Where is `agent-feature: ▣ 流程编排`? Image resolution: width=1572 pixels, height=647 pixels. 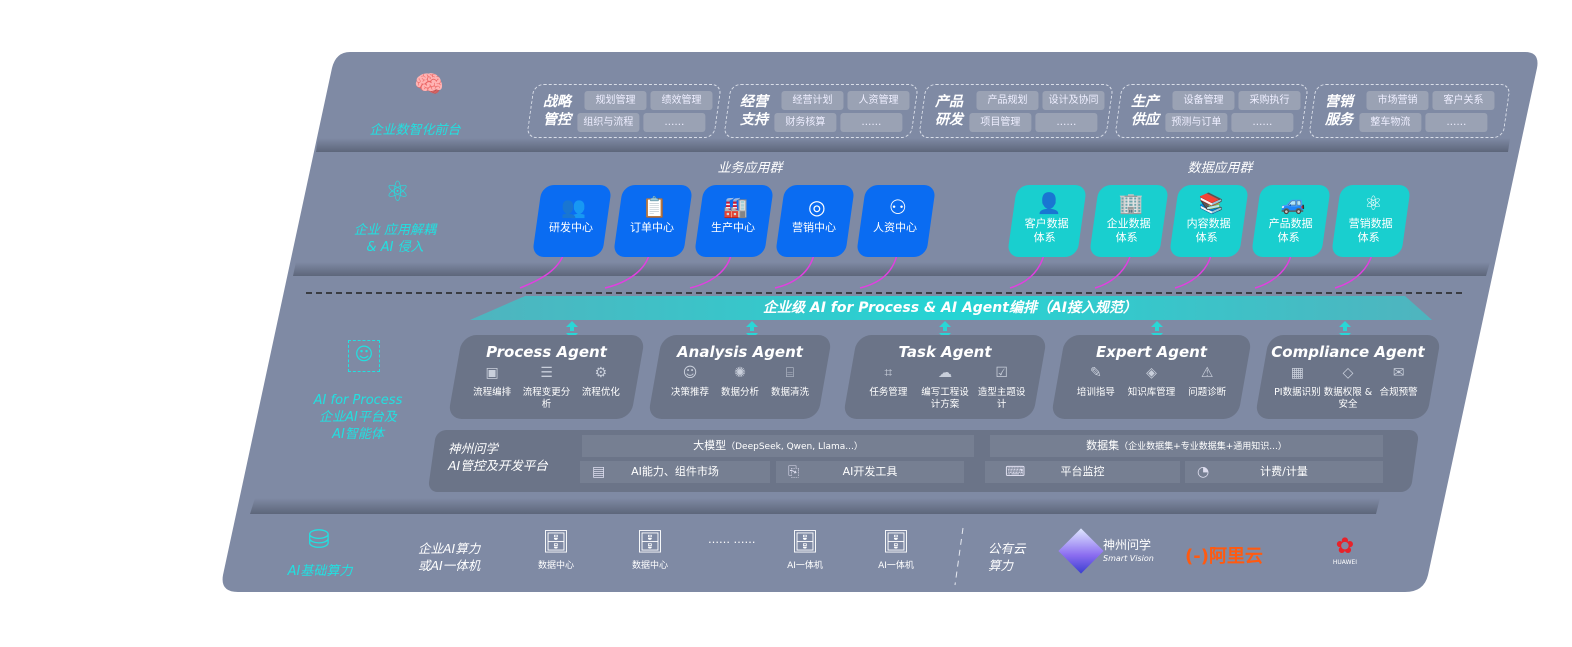 agent-feature: ▣ 流程编排 is located at coordinates (492, 388).